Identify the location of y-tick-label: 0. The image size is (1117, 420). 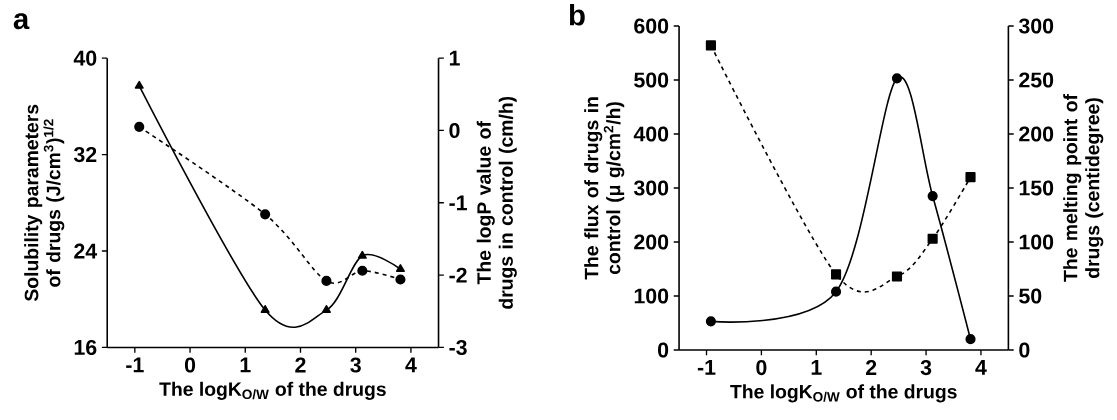
(663, 350).